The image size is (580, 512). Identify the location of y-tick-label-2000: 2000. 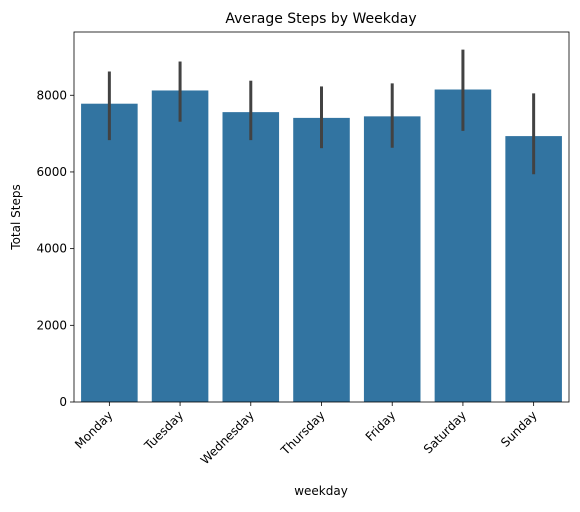
(51, 325).